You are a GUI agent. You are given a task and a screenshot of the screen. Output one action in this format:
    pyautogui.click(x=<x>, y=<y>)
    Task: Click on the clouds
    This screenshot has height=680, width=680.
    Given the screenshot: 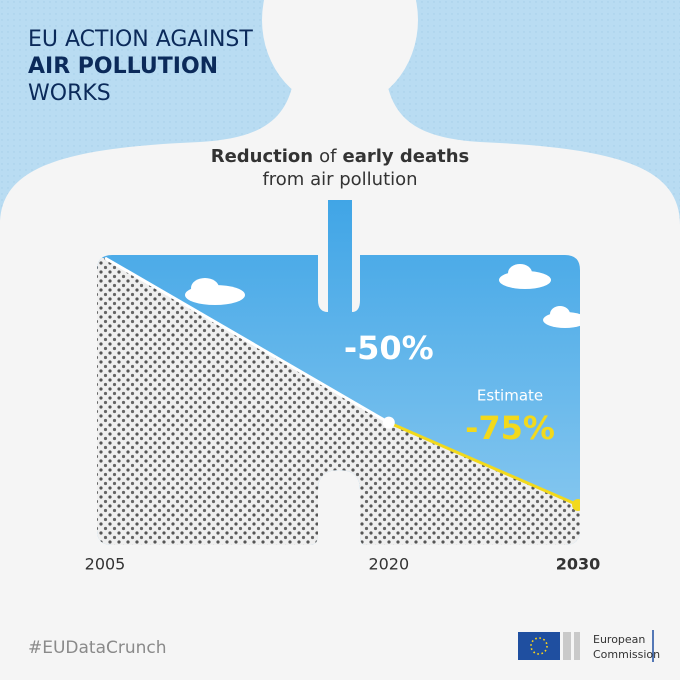 What is the action you would take?
    pyautogui.click(x=382, y=296)
    